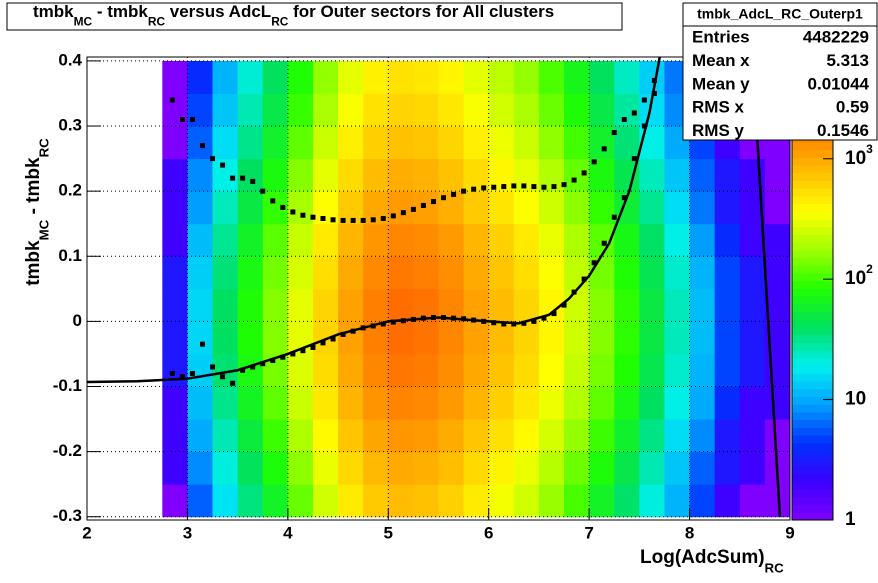 This screenshot has height=583, width=878. I want to click on title-part: versus AdcL, so click(218, 11).